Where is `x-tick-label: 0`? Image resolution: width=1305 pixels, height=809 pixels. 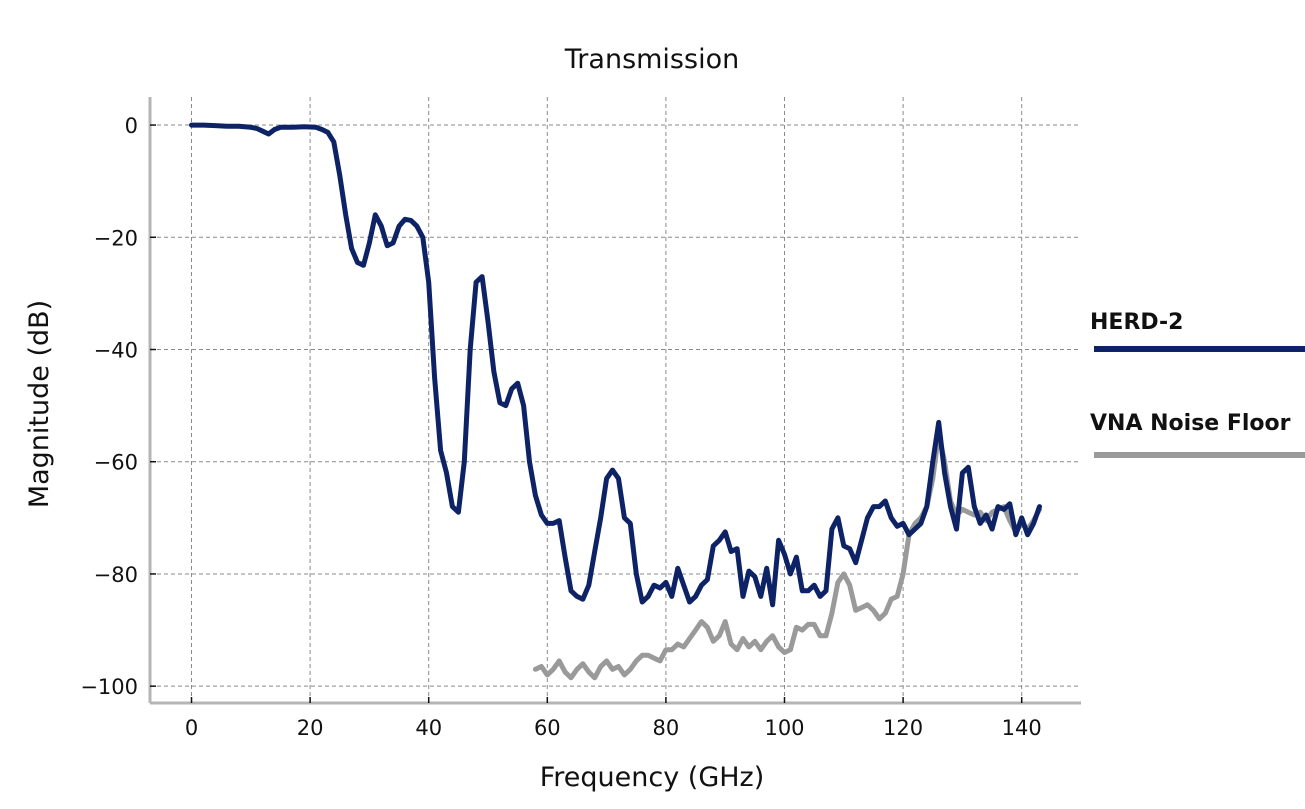
x-tick-label: 0 is located at coordinates (191, 728).